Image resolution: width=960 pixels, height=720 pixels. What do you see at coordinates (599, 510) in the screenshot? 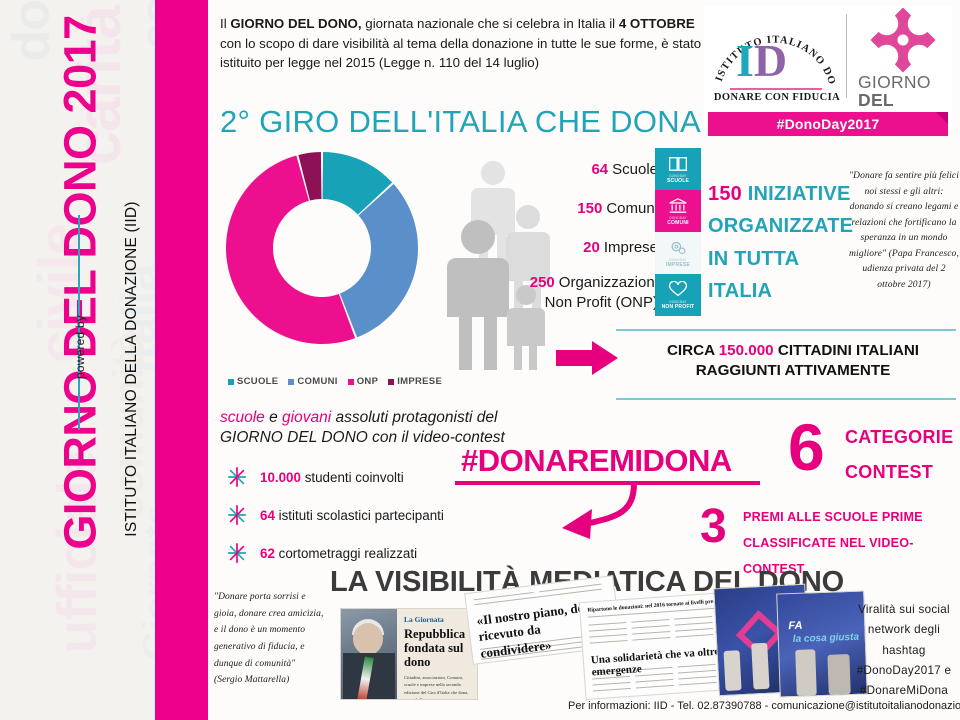
I see `curved-arrow-left-icon` at bounding box center [599, 510].